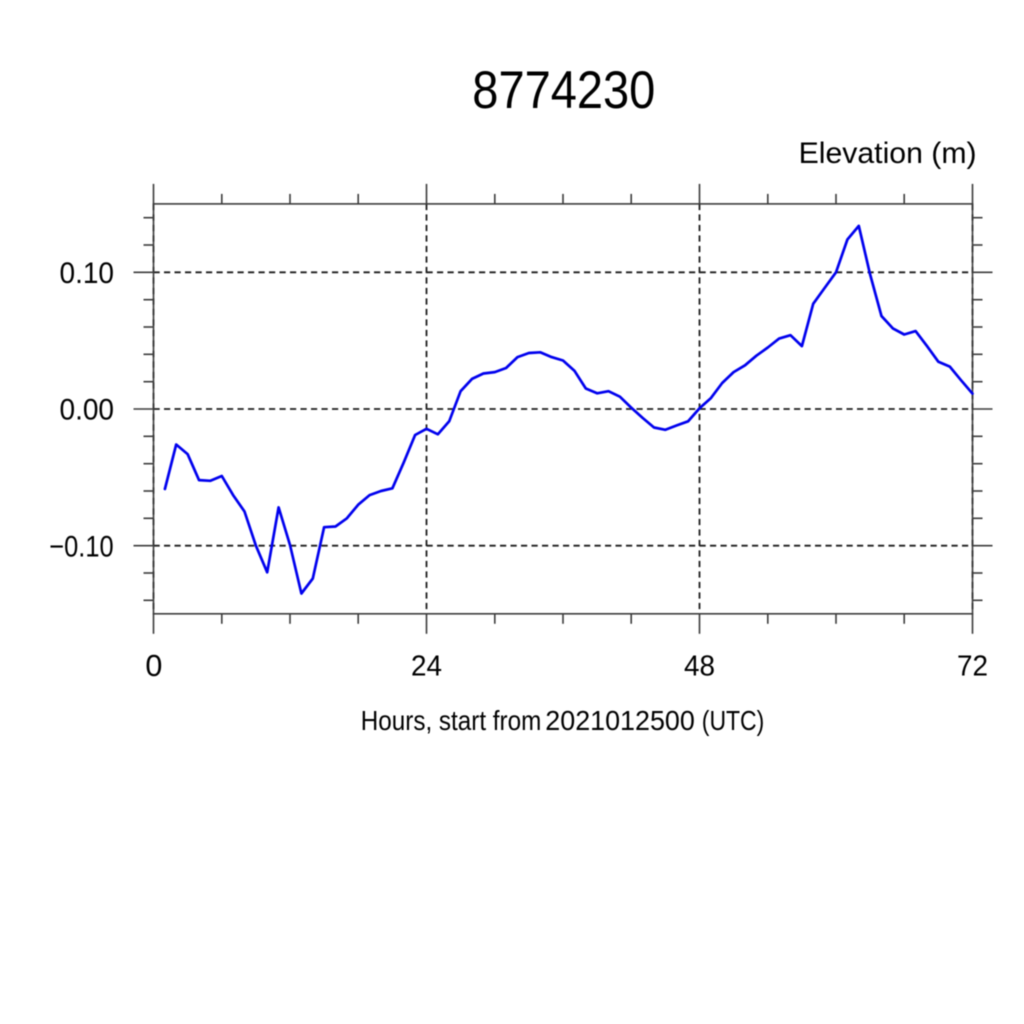 The width and height of the screenshot is (1024, 1024). Describe the element at coordinates (87, 273) in the screenshot. I see `svg-text: 0.10` at that location.